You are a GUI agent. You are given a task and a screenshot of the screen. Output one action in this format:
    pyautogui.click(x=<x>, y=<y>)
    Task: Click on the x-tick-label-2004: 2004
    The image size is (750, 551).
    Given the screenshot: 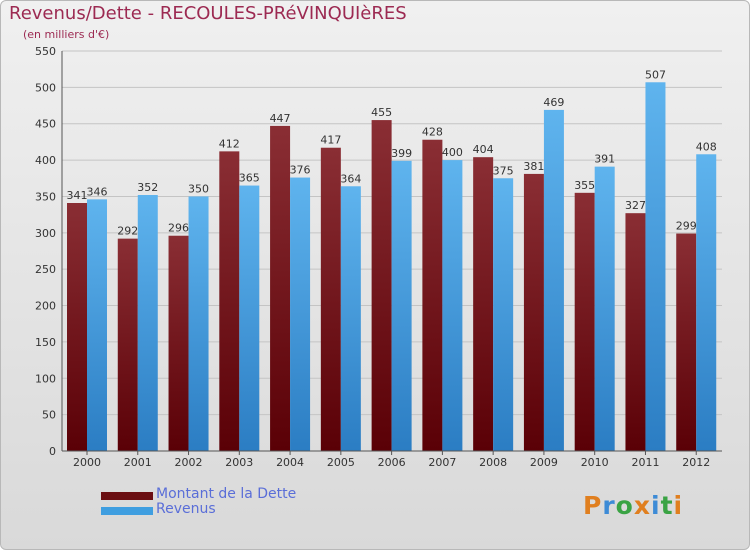 What is the action you would take?
    pyautogui.click(x=290, y=462)
    